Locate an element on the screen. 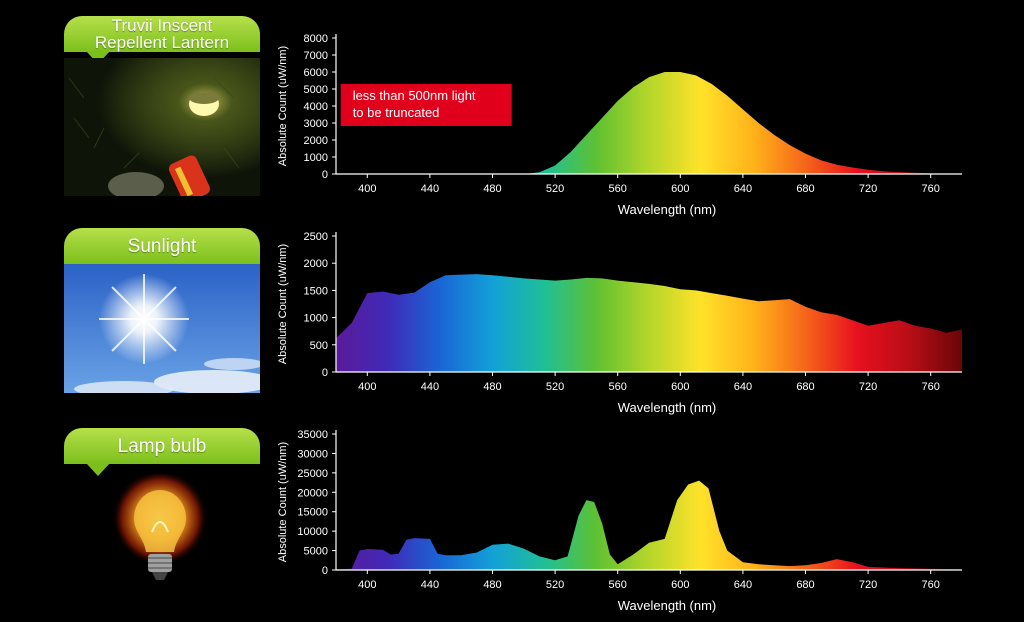 This screenshot has height=622, width=1024. pointer-arrow-icon is located at coordinates (98, 469).